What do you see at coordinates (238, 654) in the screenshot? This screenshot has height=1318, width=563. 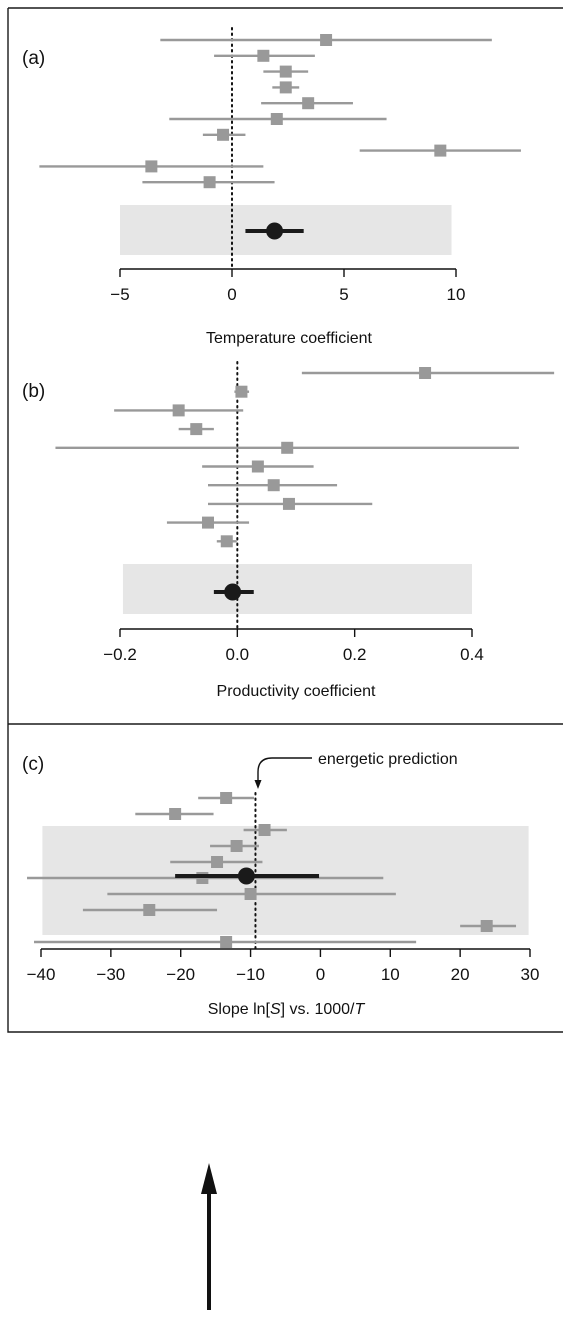 I see `x-axis-tick-label: 0.0` at bounding box center [238, 654].